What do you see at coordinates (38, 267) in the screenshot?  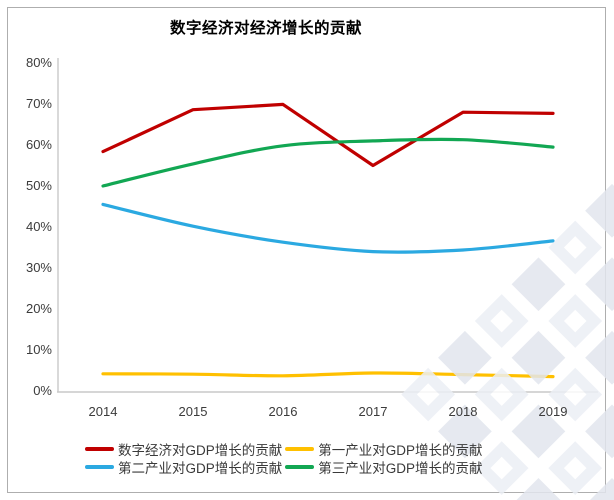 I see `y-axis-tick-label: 30%` at bounding box center [38, 267].